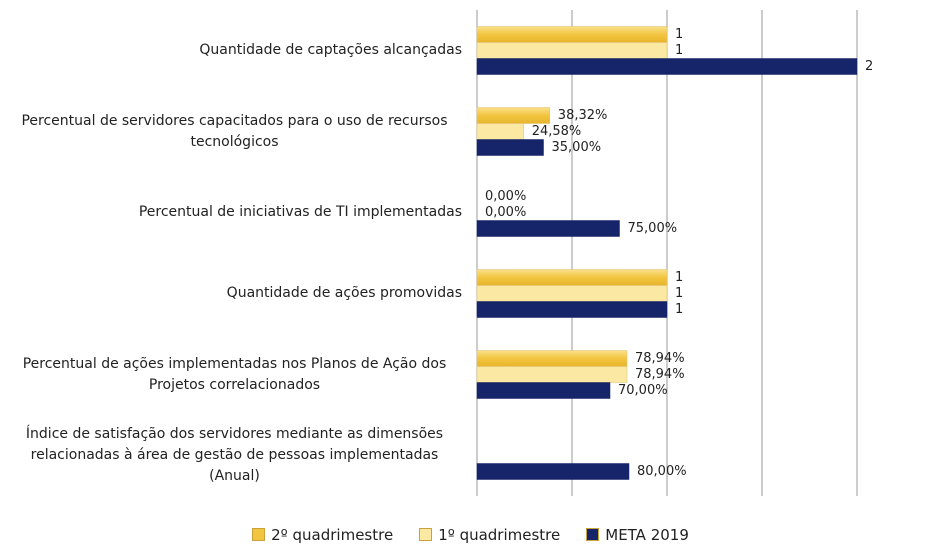 This screenshot has width=941, height=546. I want to click on legend-item: 1º quadrimestre, so click(489, 535).